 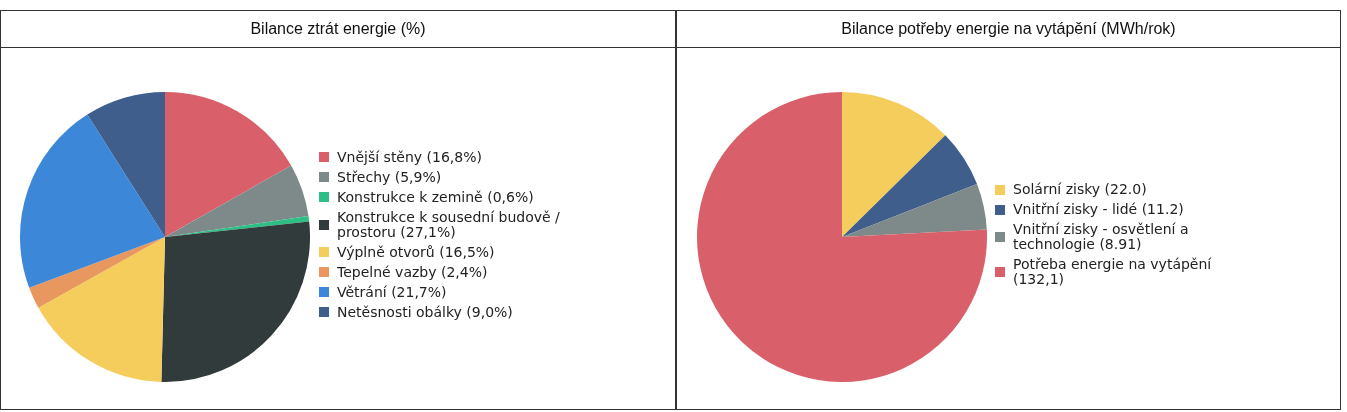 What do you see at coordinates (1098, 209) in the screenshot?
I see `legend-label: Vnitřní zisky - lidé (11.2)` at bounding box center [1098, 209].